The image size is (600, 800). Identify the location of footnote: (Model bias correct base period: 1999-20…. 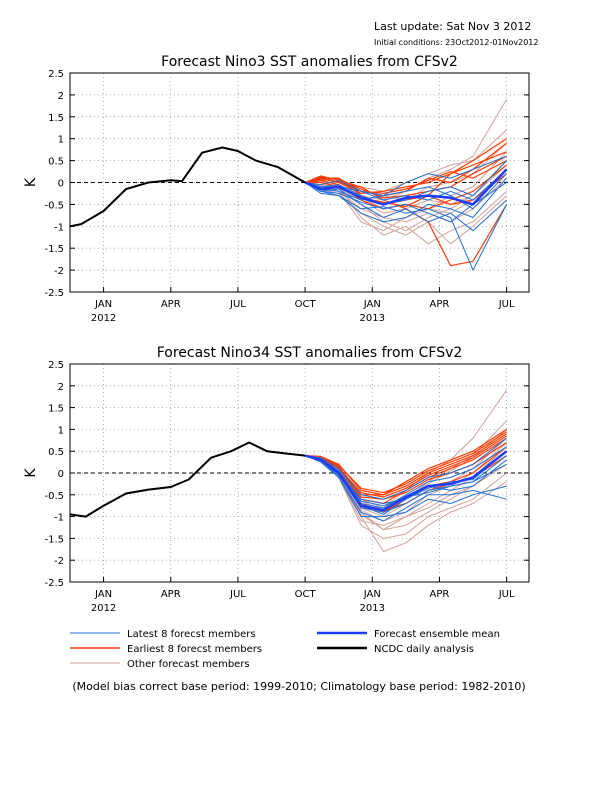
(298, 686).